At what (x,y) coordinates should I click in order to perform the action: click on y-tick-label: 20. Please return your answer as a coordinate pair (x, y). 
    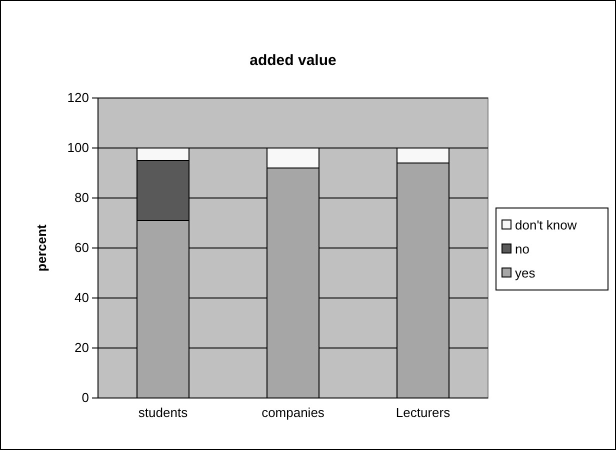
    Looking at the image, I should click on (81, 348).